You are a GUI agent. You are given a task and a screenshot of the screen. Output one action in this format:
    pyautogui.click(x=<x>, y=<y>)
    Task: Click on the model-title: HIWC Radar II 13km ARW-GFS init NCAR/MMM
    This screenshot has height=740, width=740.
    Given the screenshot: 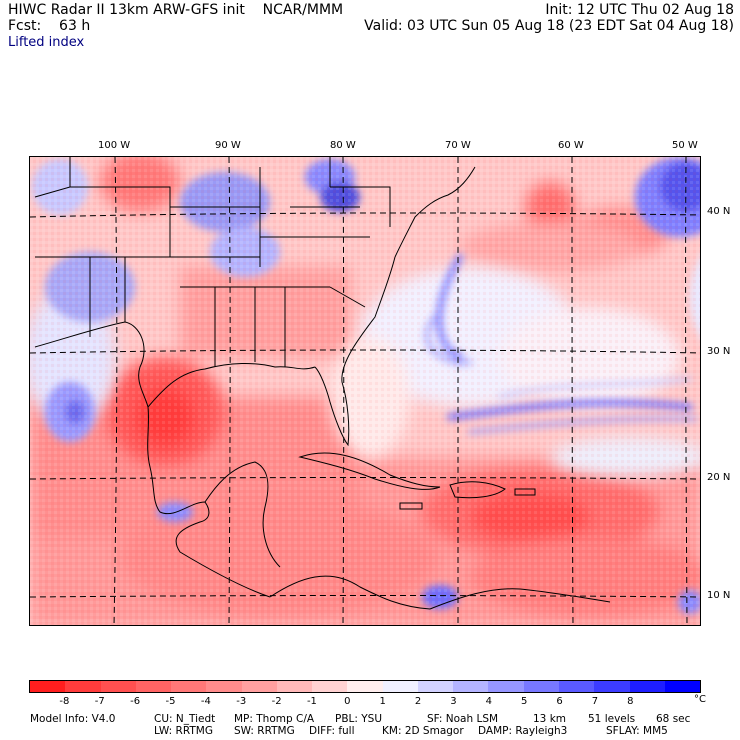 What is the action you would take?
    pyautogui.click(x=176, y=10)
    